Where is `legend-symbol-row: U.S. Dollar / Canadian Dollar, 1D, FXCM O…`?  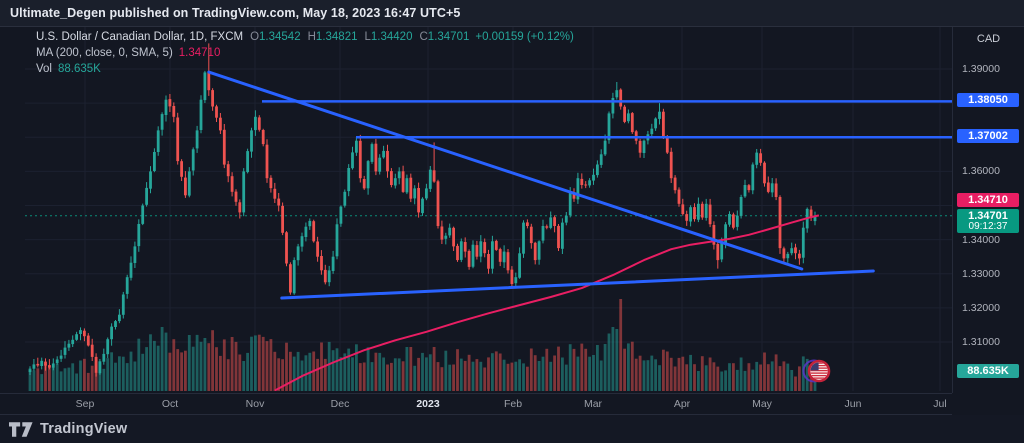
legend-symbol-row: U.S. Dollar / Canadian Dollar, 1D, FXCM O… is located at coordinates (305, 37).